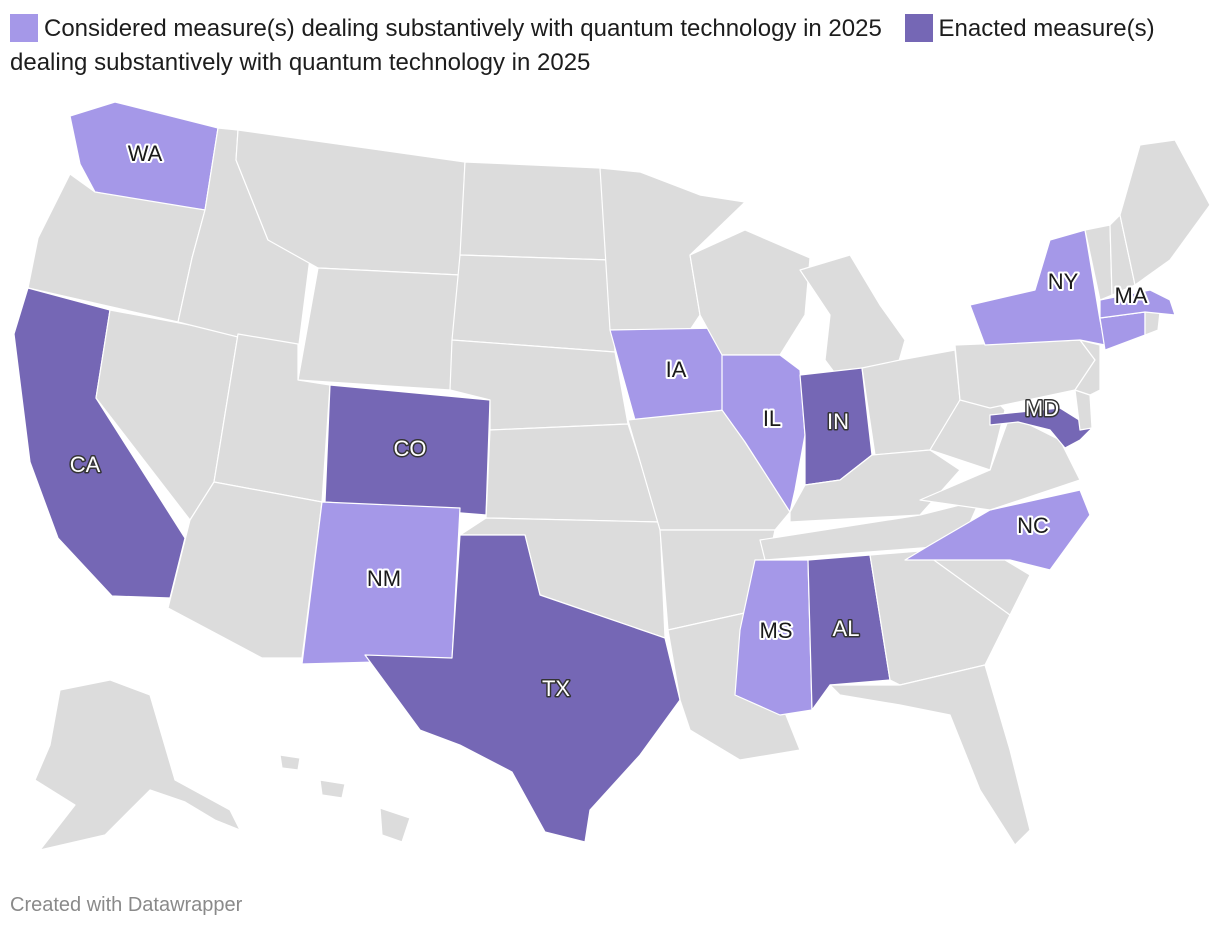  Describe the element at coordinates (410, 448) in the screenshot. I see `state-label-co: CO` at that location.